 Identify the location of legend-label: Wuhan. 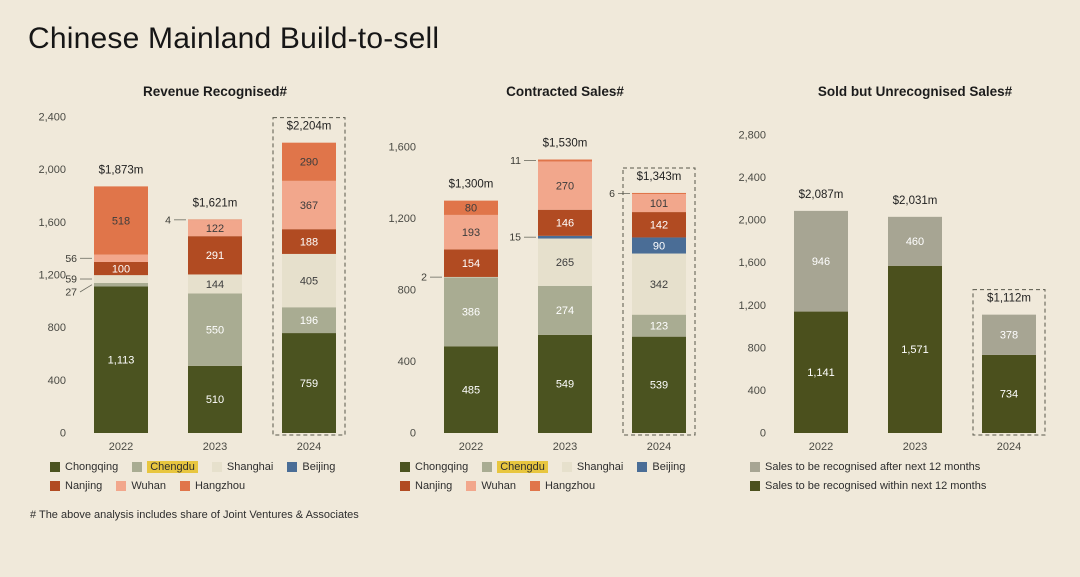
(148, 486).